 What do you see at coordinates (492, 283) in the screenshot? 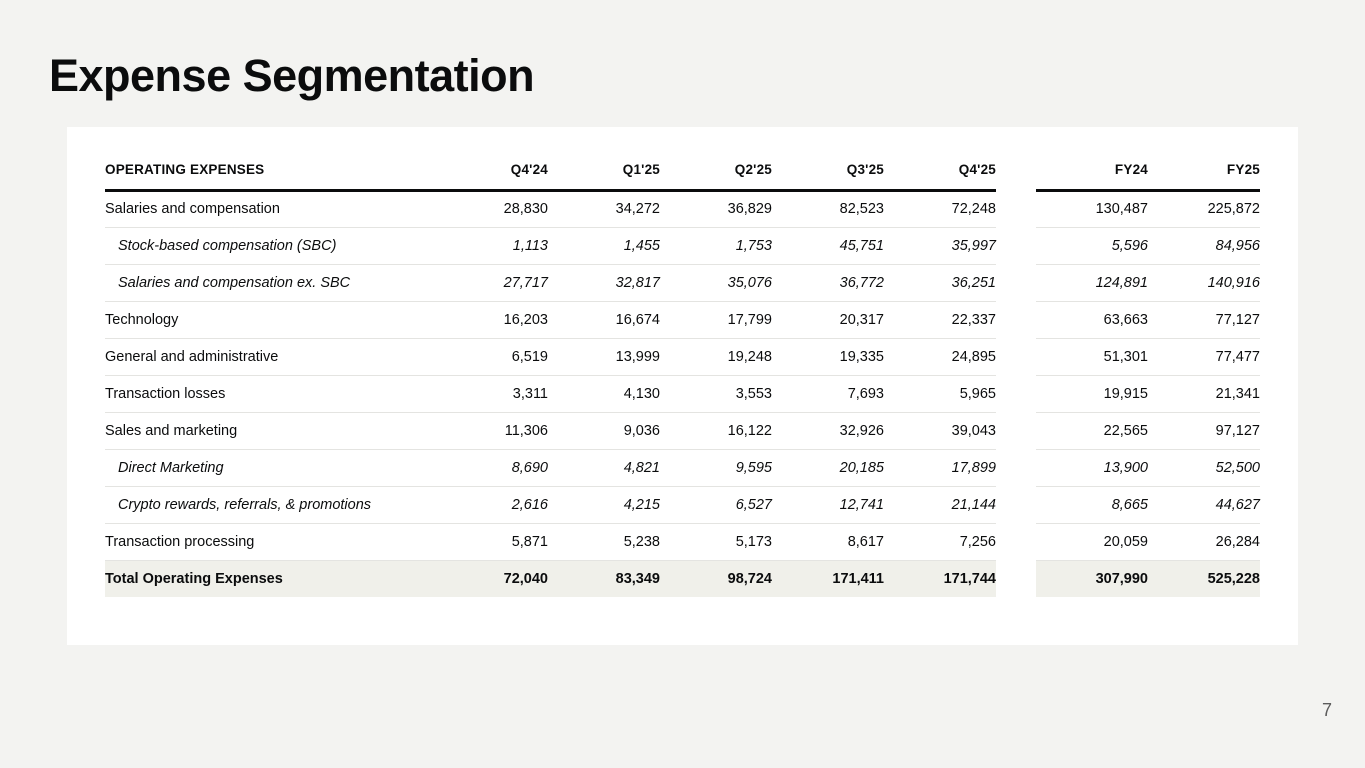
I see `cell-q4-24: 27,717` at bounding box center [492, 283].